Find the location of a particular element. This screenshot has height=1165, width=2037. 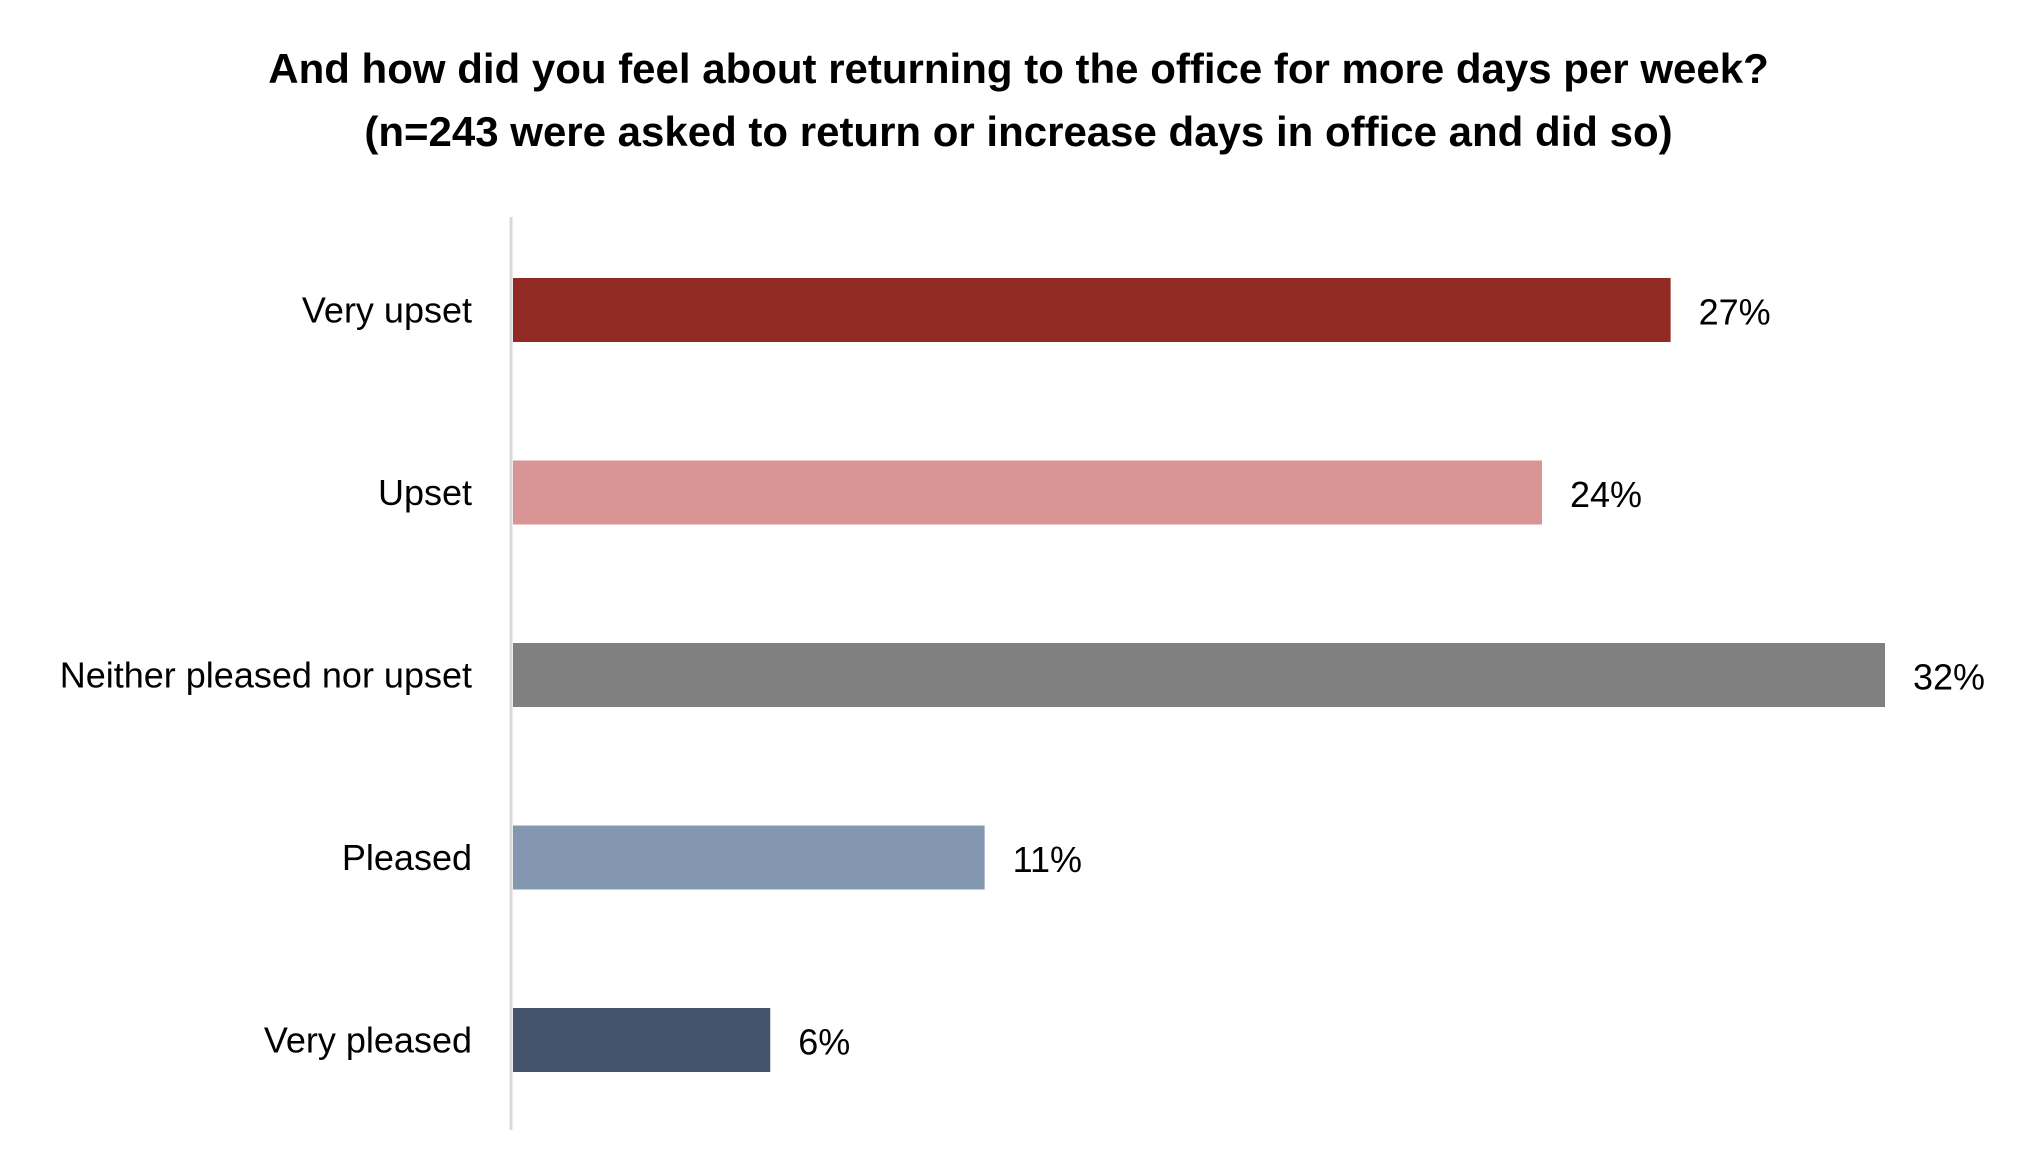

category-label-3: Pleased is located at coordinates (407, 857).